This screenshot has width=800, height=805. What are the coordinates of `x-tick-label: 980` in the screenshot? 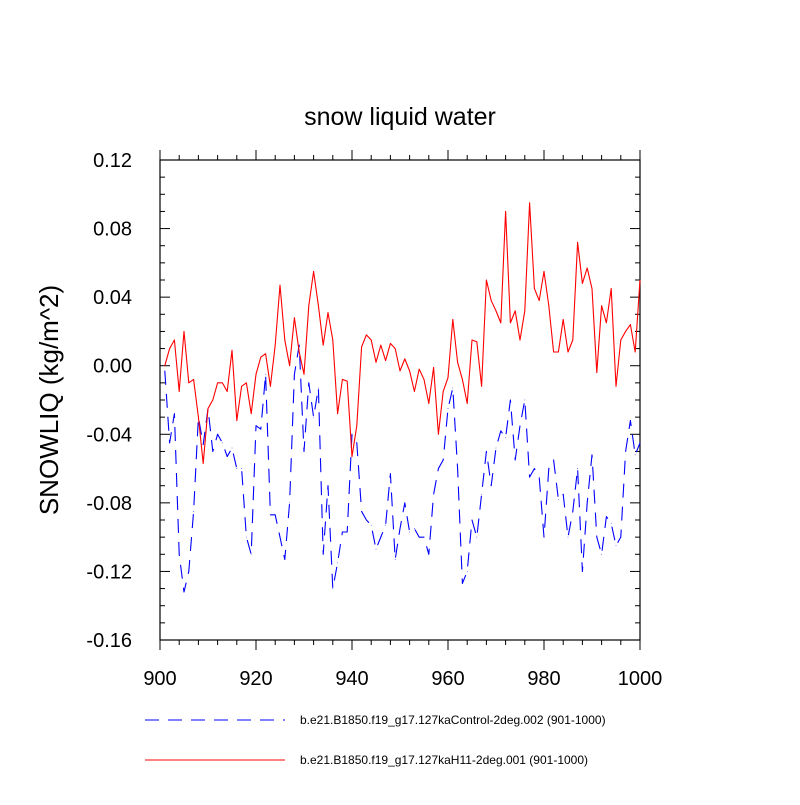 It's located at (543, 679).